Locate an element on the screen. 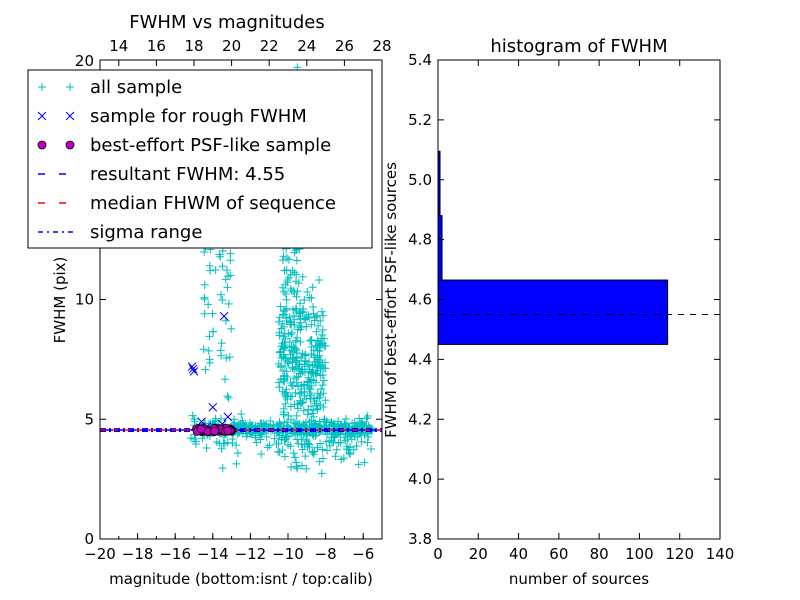  legend-item: sample for rough FWHM is located at coordinates (172, 116).